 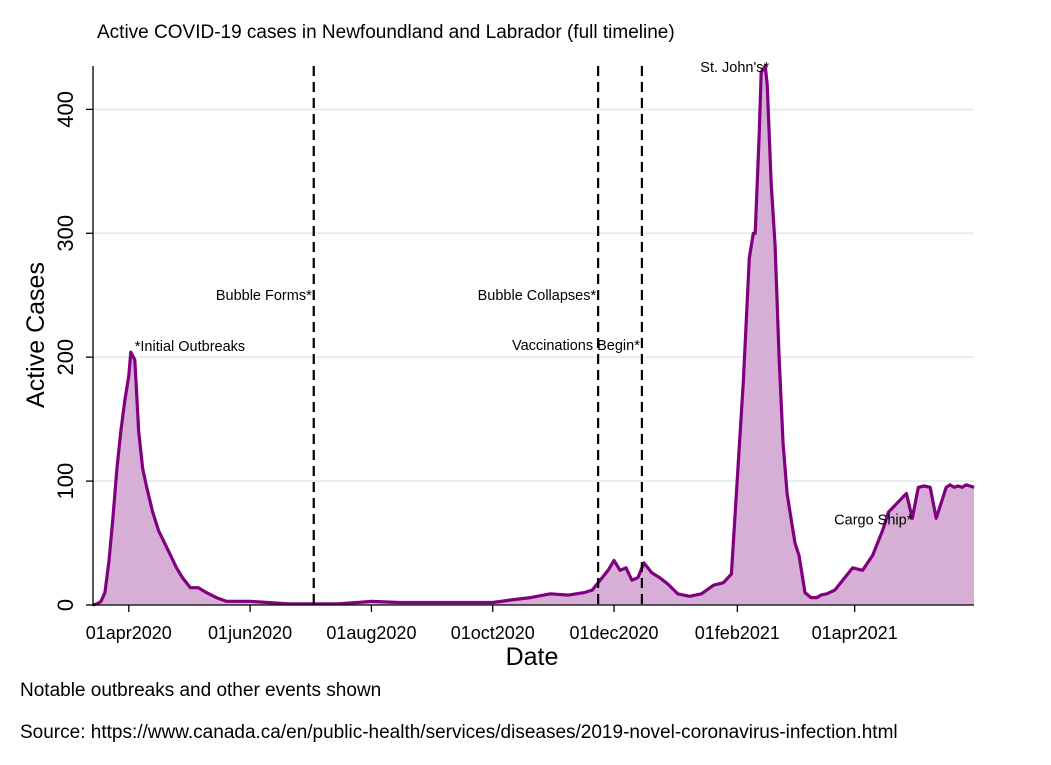 What do you see at coordinates (190, 347) in the screenshot?
I see `annotation-label: *Initial Outbreaks` at bounding box center [190, 347].